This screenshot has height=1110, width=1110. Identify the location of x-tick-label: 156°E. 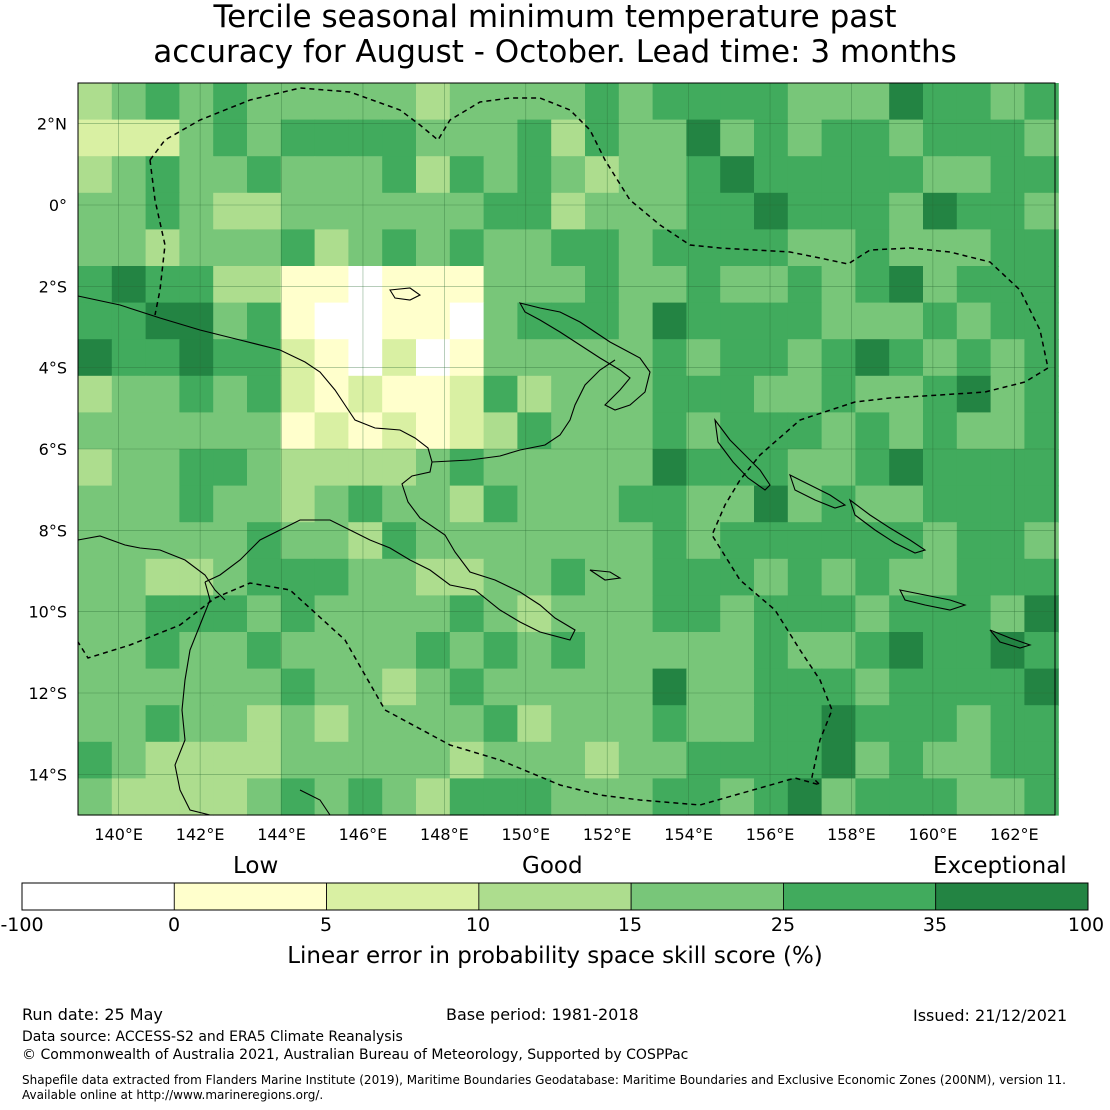
(770, 834).